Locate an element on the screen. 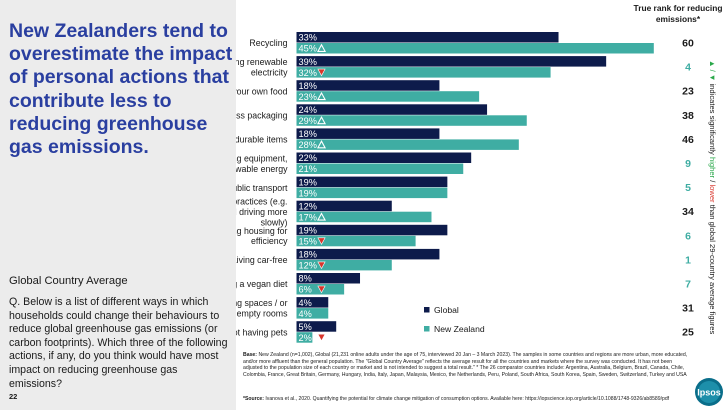  true-rank-value: 25 is located at coordinates (688, 333).